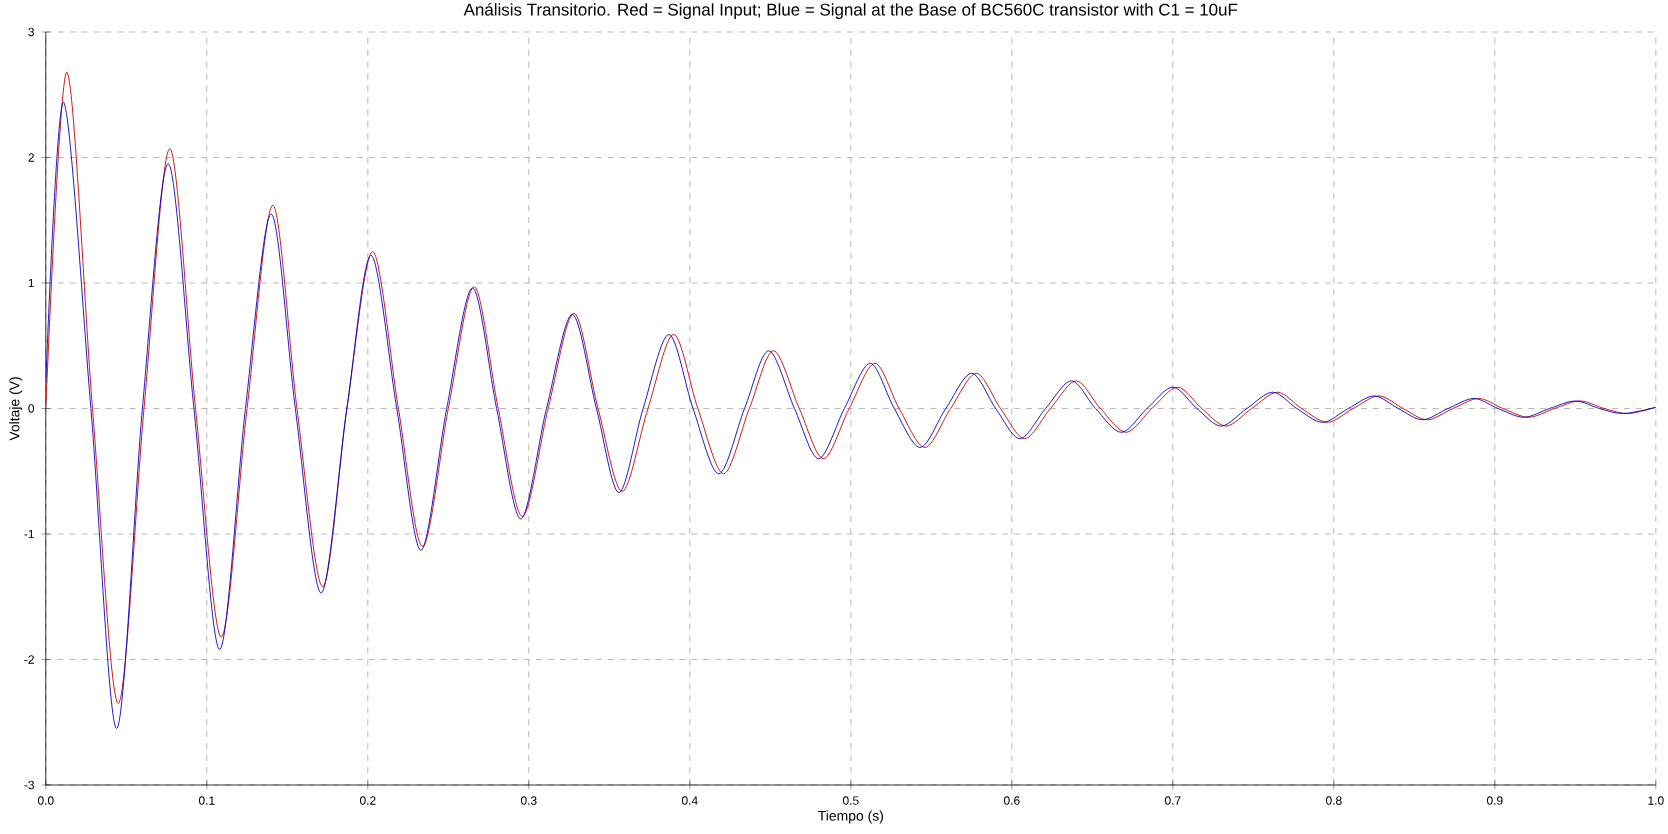  Describe the element at coordinates (1656, 800) in the screenshot. I see `x-tick-label: 1.0` at that location.